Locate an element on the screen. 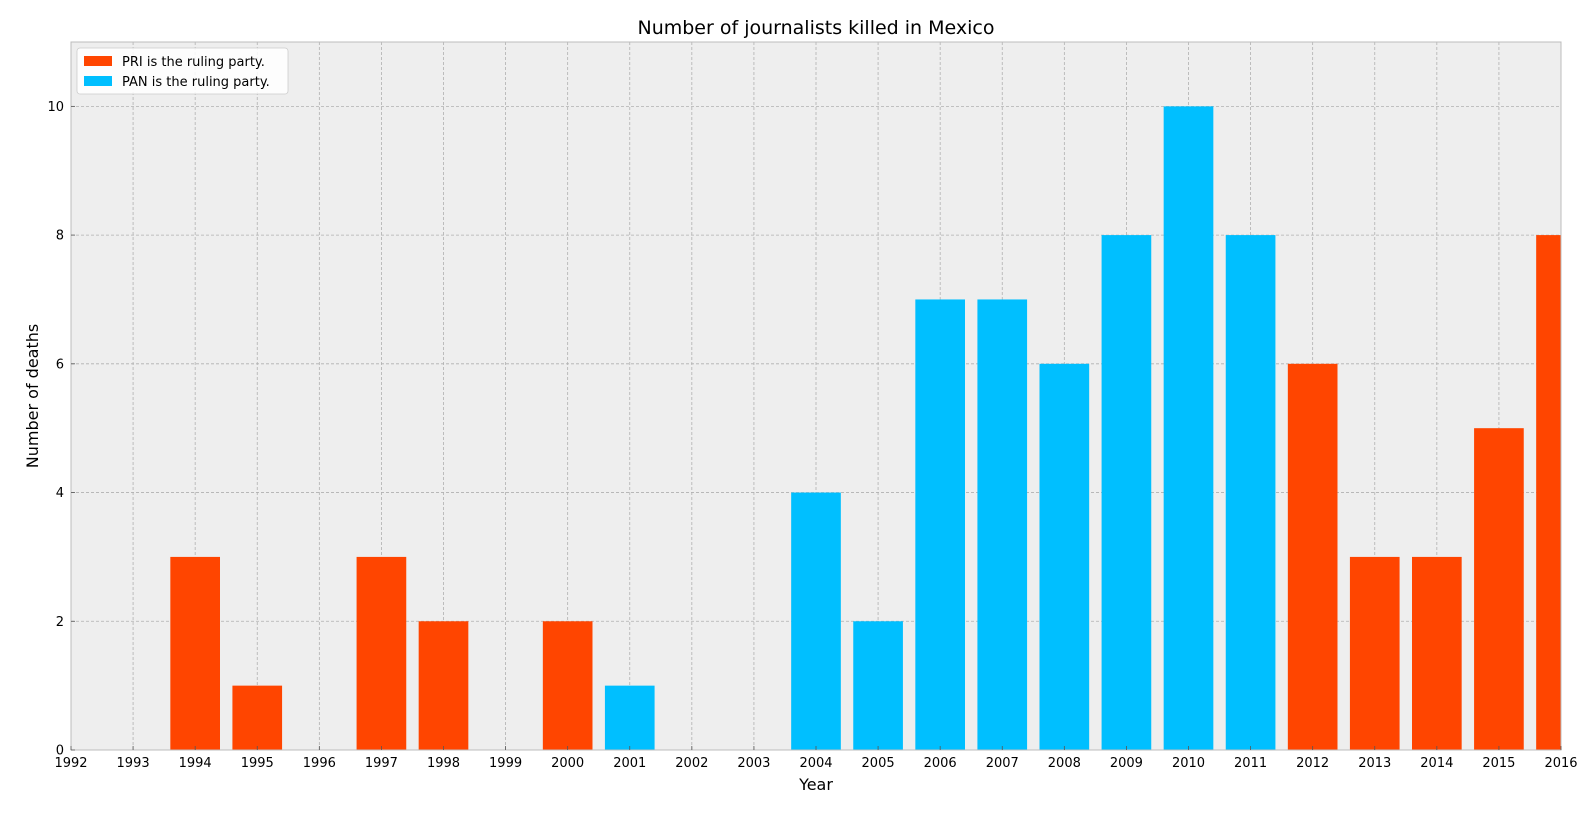  x-tick-label: 2002 is located at coordinates (691, 763).